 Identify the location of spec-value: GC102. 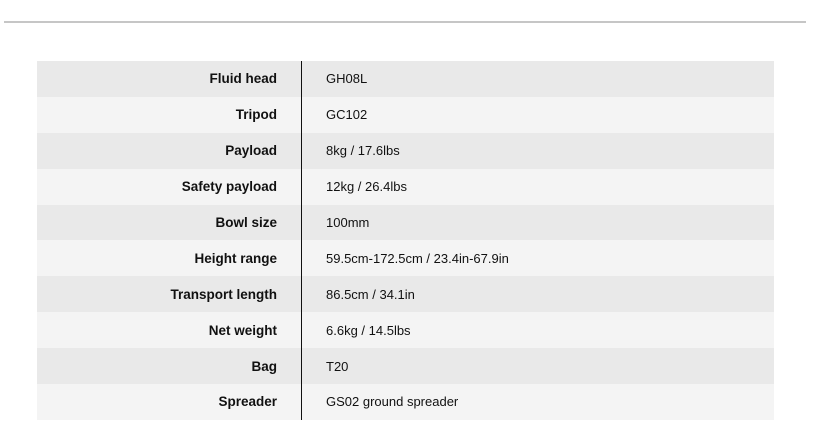
(347, 115).